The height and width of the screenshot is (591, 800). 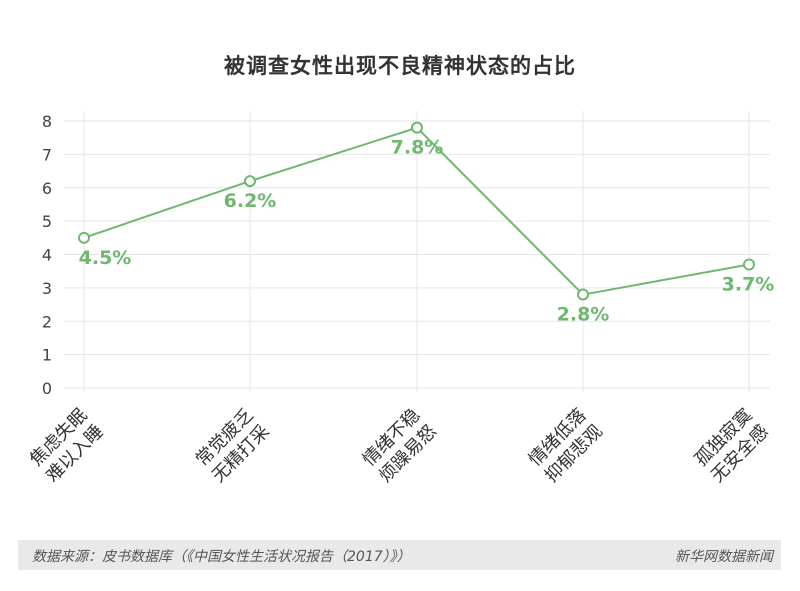 I want to click on chart-title: 被调查女性出现不良精神状态的占比, so click(x=400, y=66).